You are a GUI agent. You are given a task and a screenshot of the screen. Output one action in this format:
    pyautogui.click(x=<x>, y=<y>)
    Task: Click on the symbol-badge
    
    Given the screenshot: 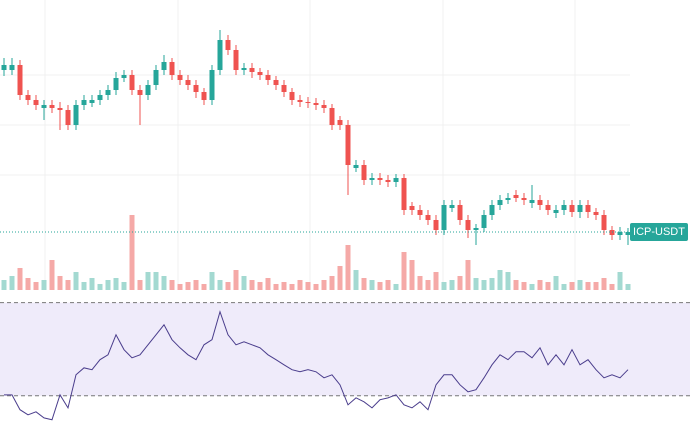 What is the action you would take?
    pyautogui.click(x=659, y=232)
    